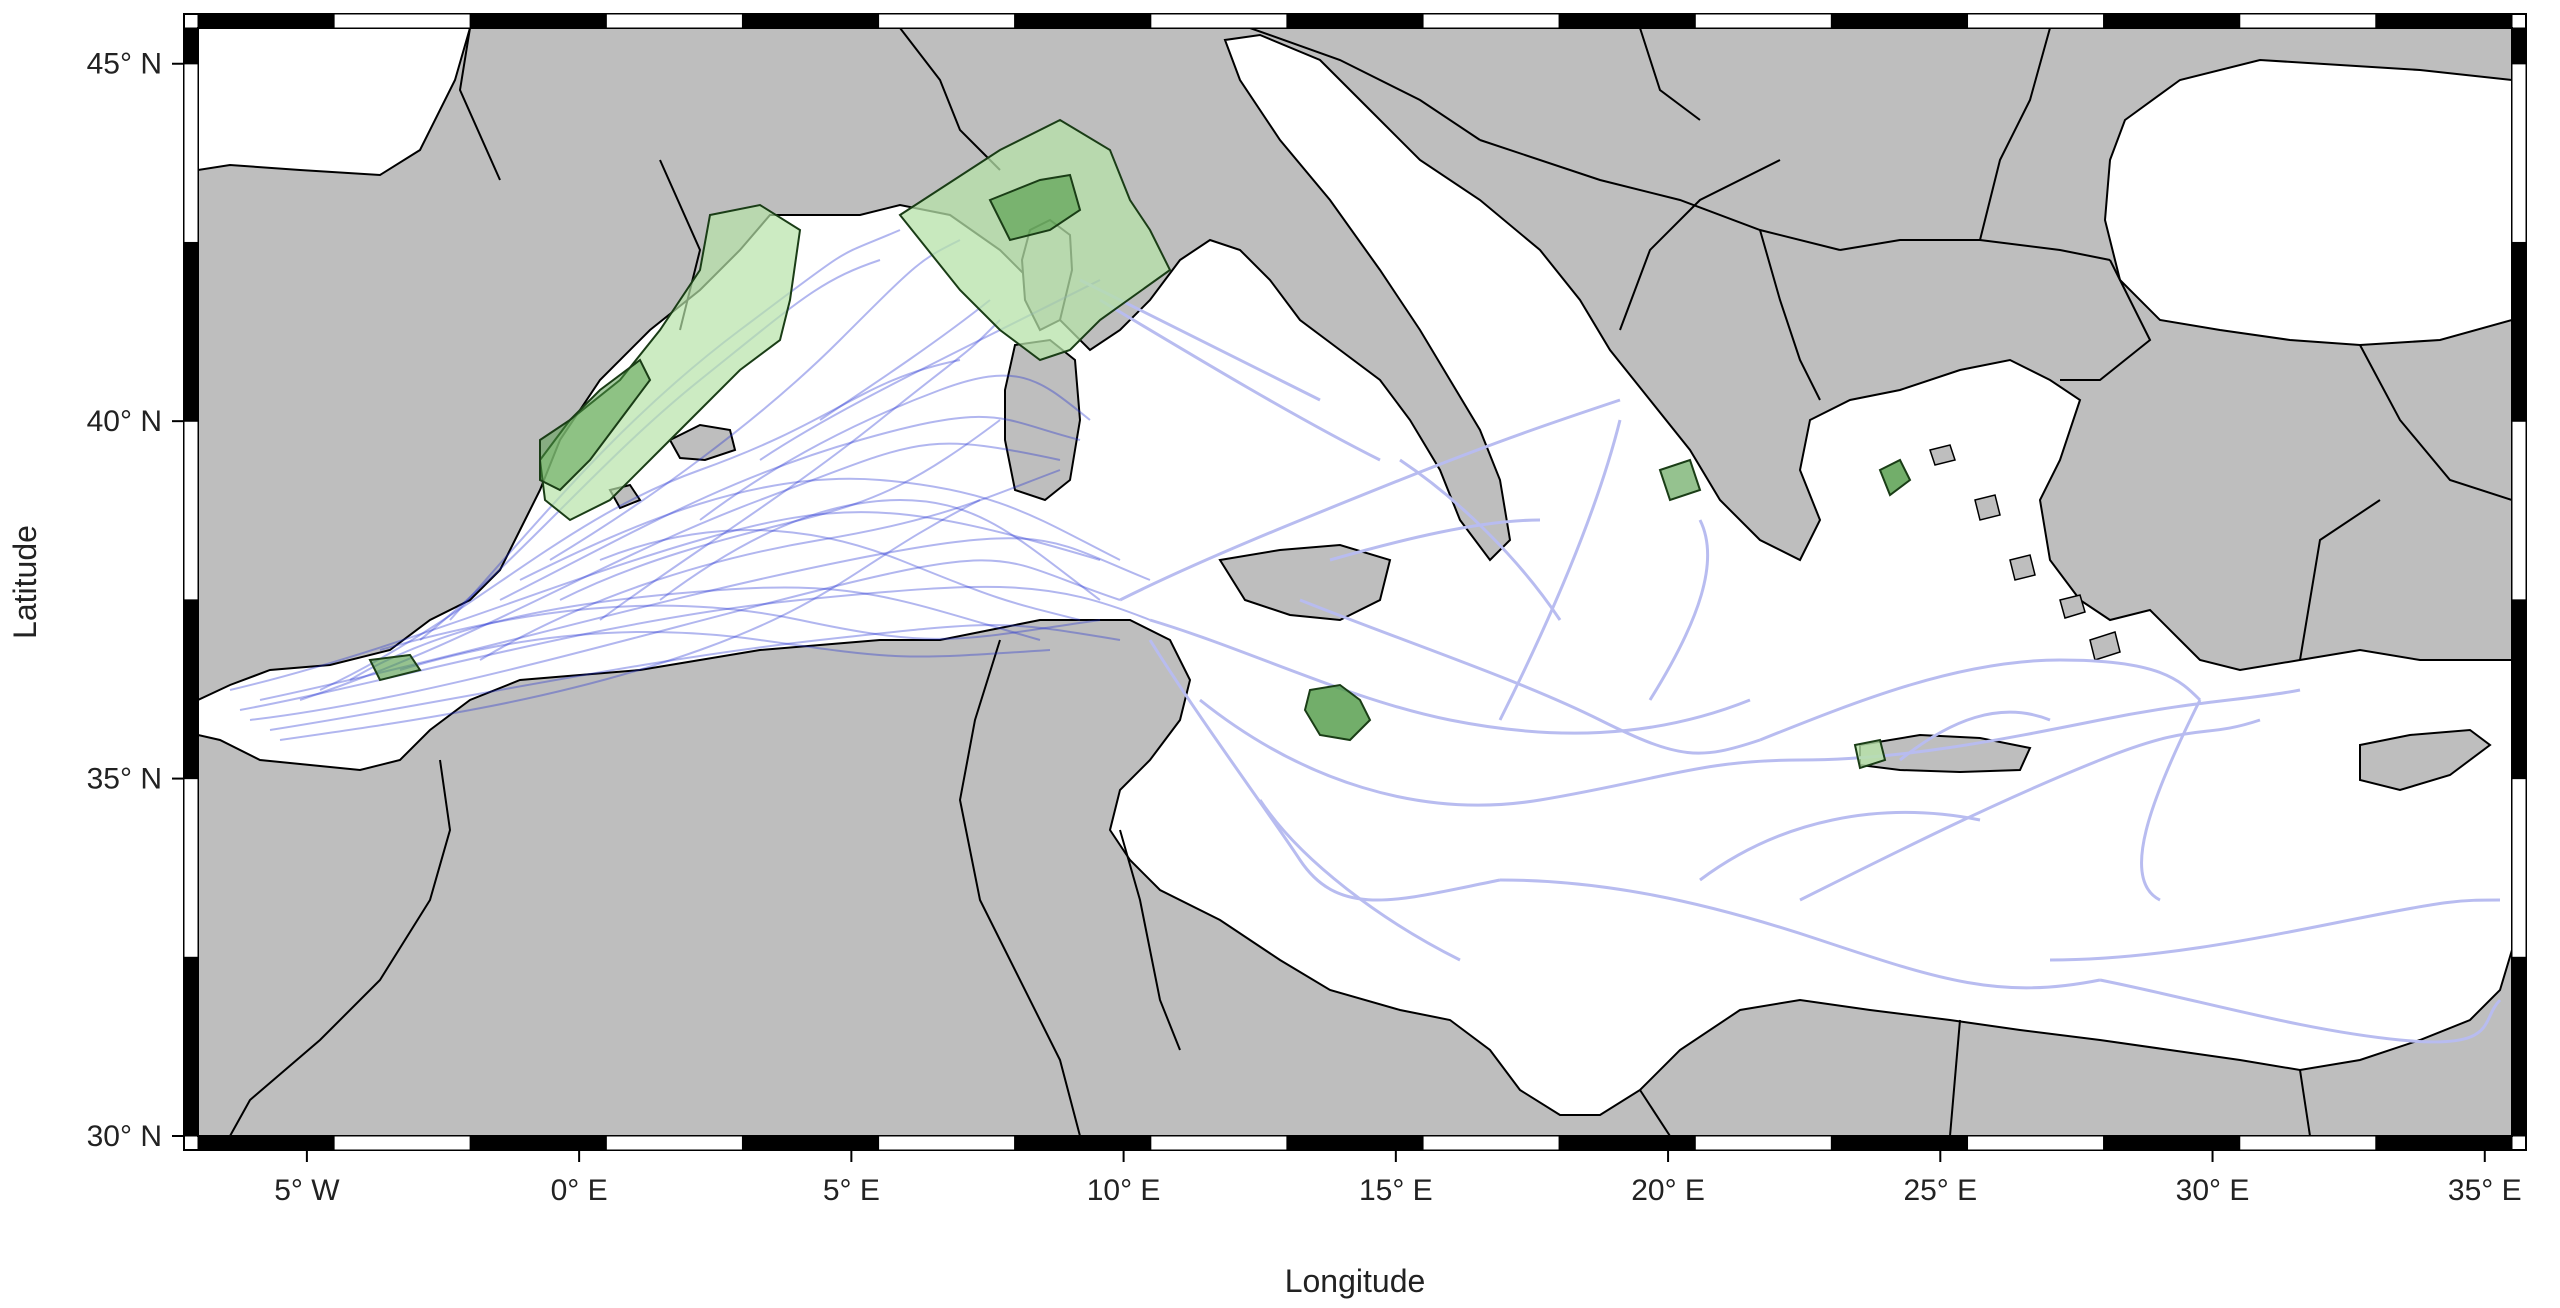  What do you see at coordinates (307, 1190) in the screenshot?
I see `x-tick-label: 5° W` at bounding box center [307, 1190].